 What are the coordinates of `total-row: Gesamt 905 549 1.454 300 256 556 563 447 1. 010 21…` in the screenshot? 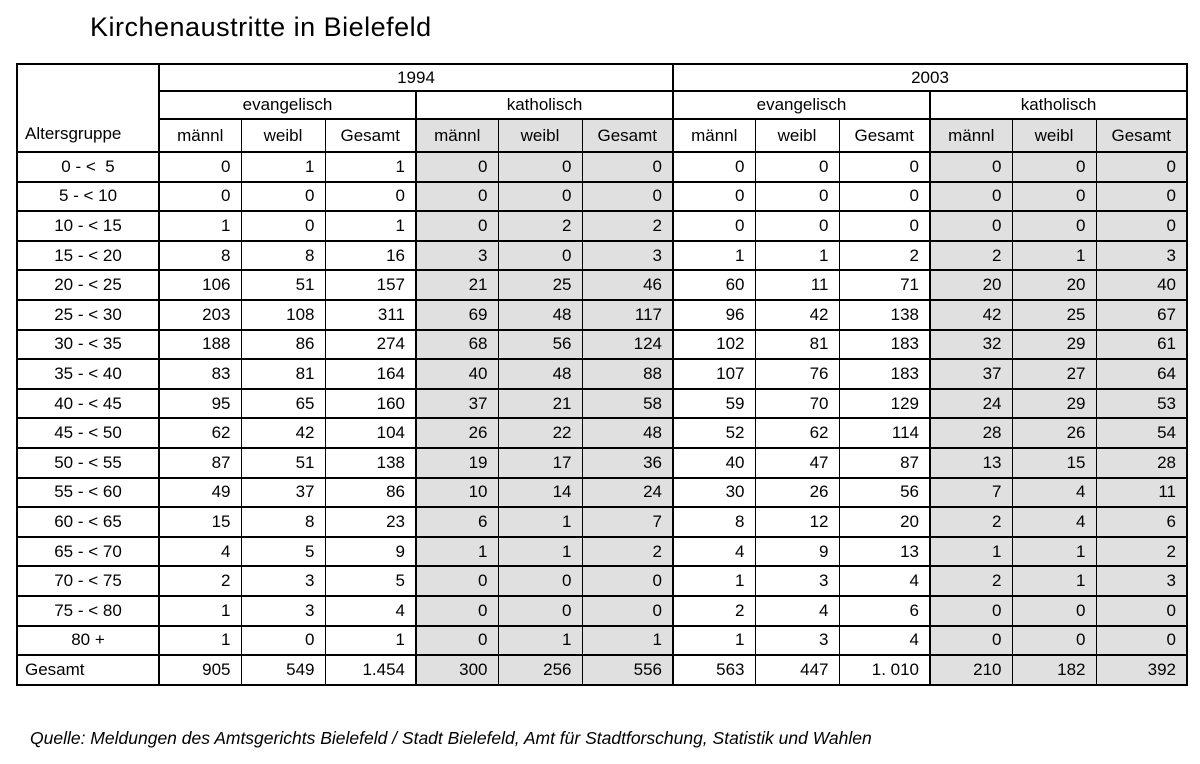 It's located at (602, 670).